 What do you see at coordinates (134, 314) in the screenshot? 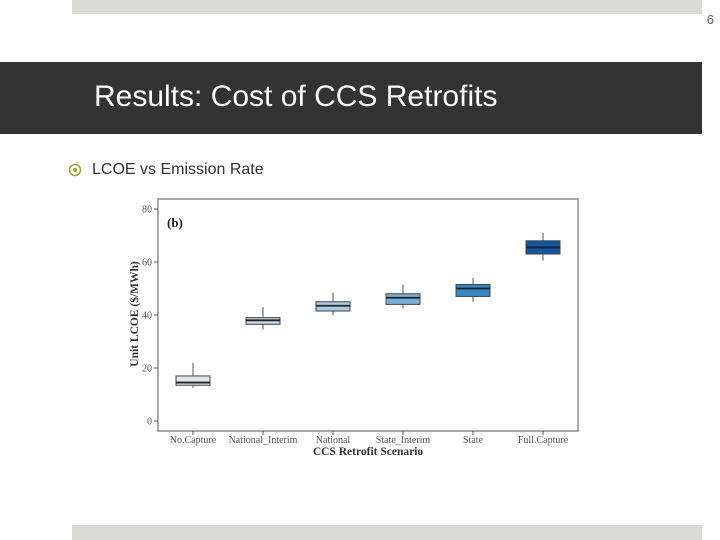
I see `y-axis-title: Unit LCOE ($/MWh)` at bounding box center [134, 314].